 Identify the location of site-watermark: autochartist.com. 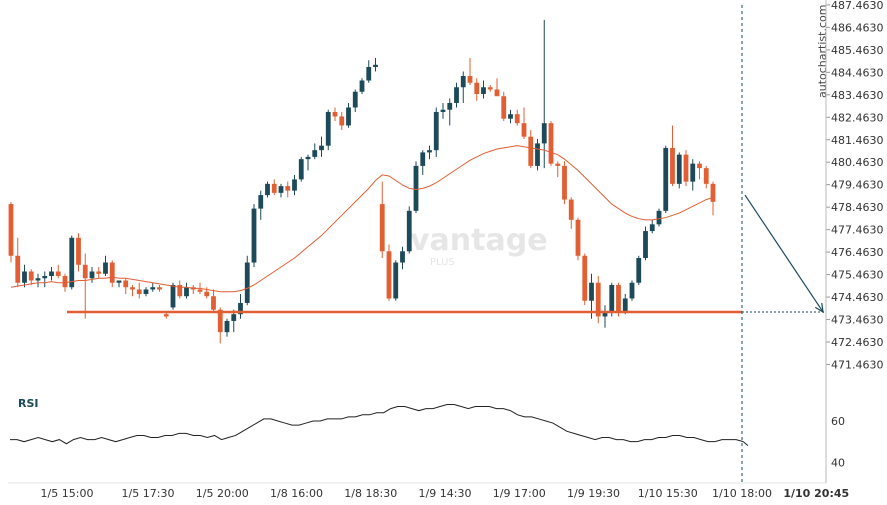
(822, 51).